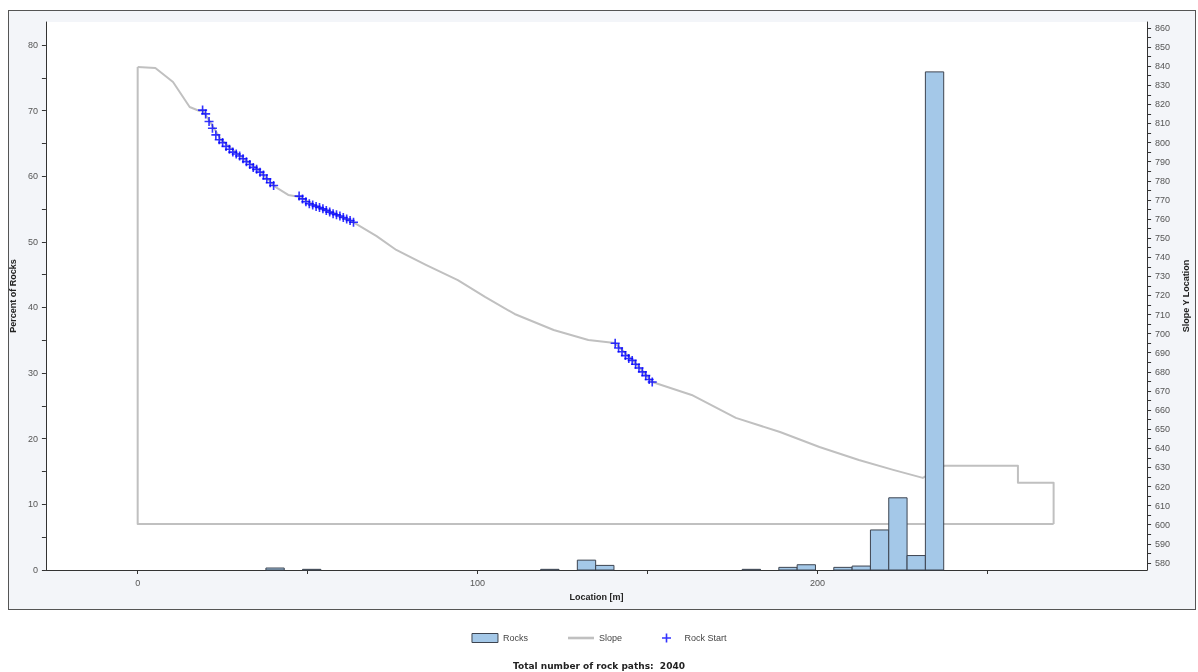  I want to click on y2-tick-label: 650, so click(1163, 429).